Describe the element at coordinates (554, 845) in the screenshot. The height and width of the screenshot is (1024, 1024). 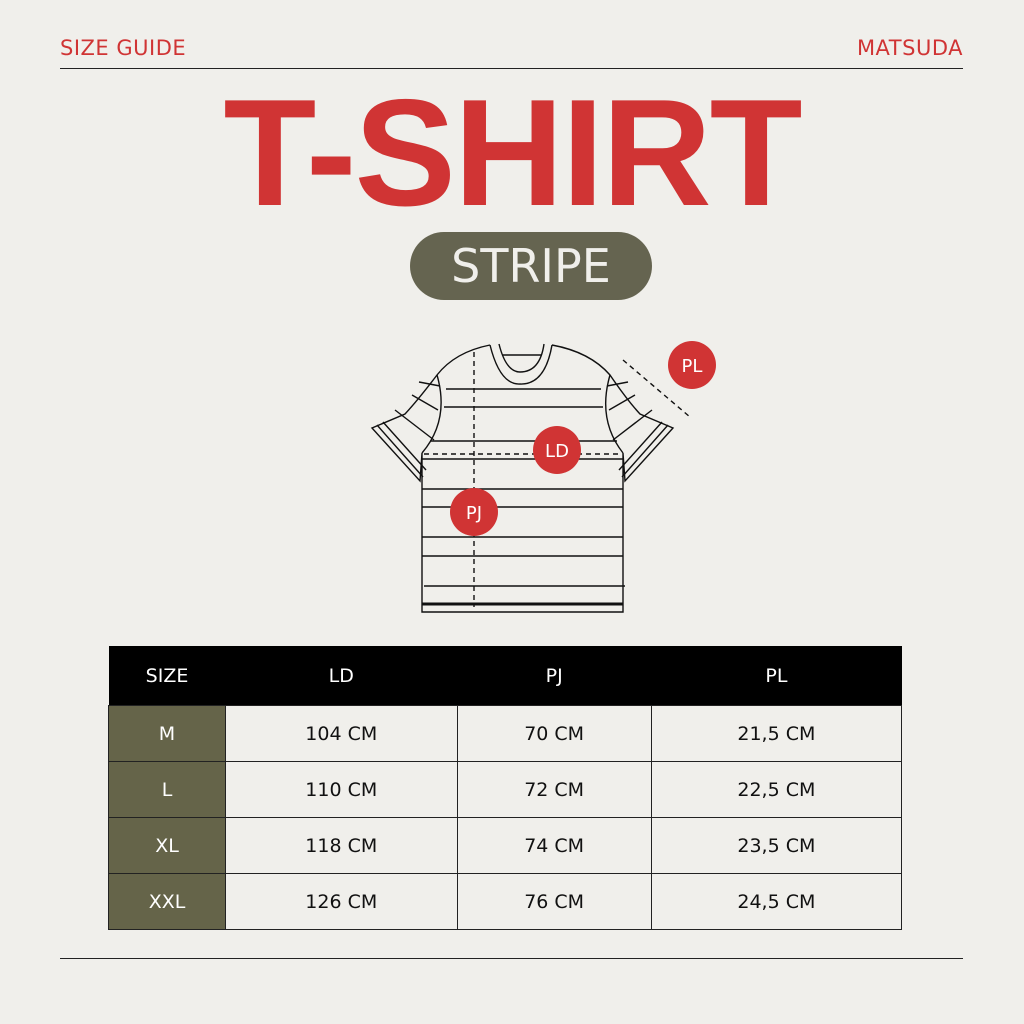
I see `cell-pj: 74 CM` at that location.